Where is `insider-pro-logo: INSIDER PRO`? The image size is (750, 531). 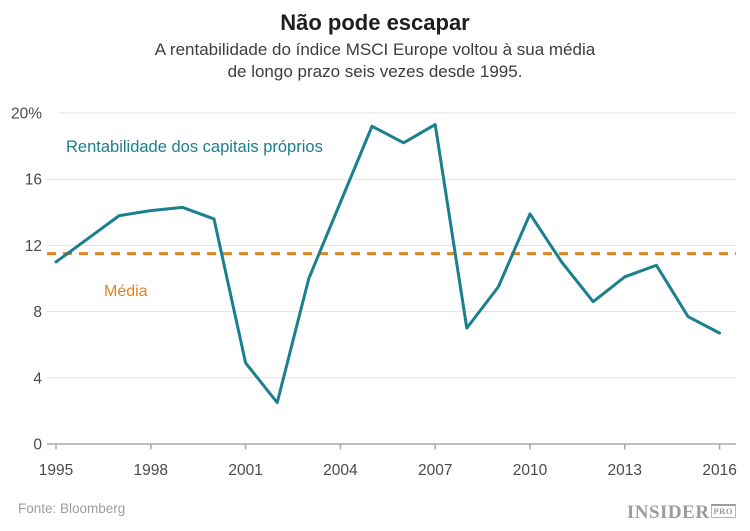 insider-pro-logo: INSIDER PRO is located at coordinates (681, 513).